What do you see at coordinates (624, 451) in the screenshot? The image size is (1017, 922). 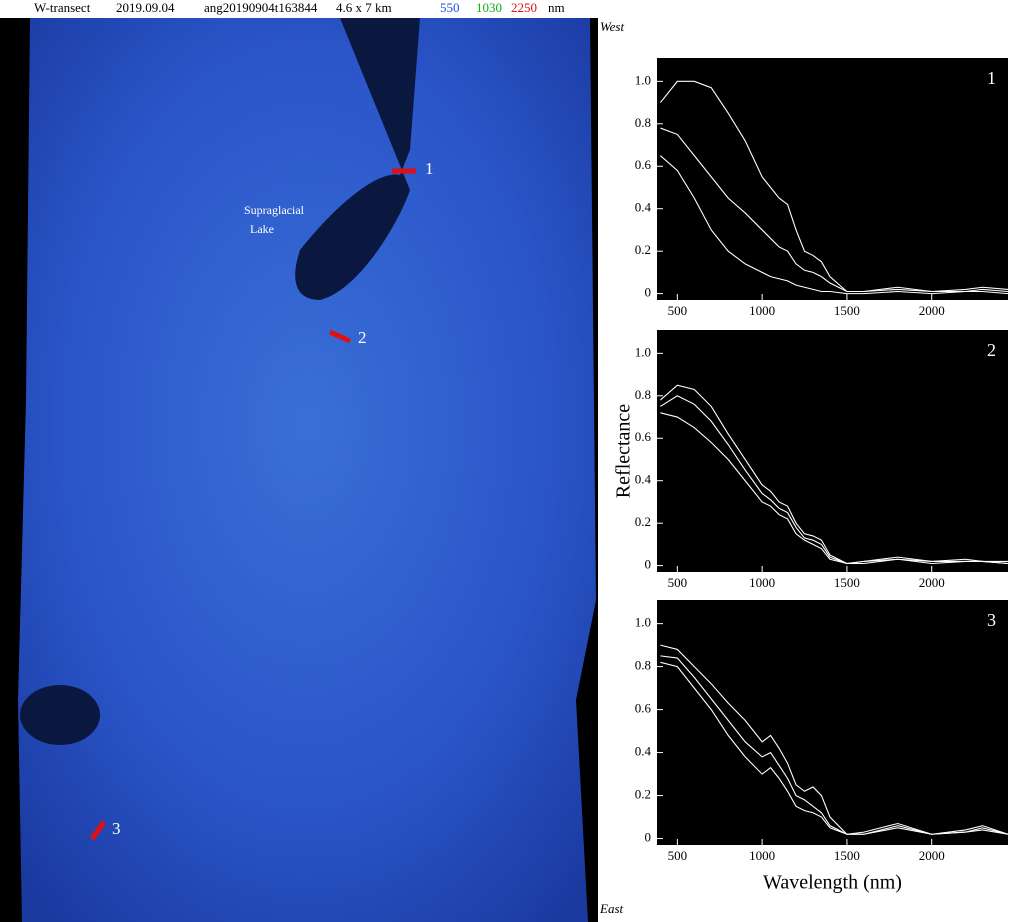 I see `y-axis-label: Reflectance` at bounding box center [624, 451].